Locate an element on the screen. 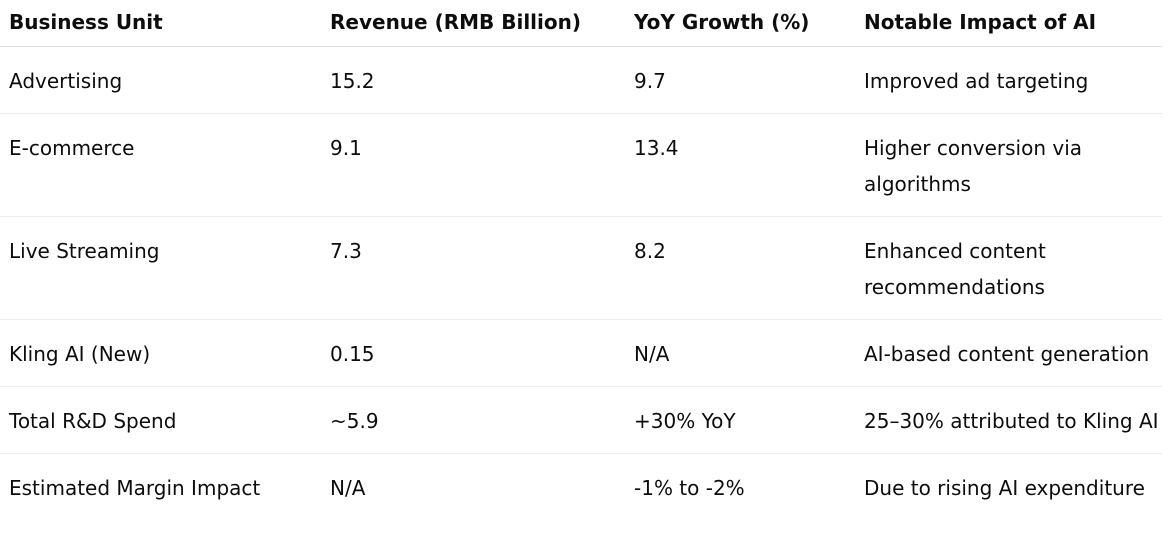 The height and width of the screenshot is (549, 1170). cell-yoy-growth: N/A is located at coordinates (652, 354).